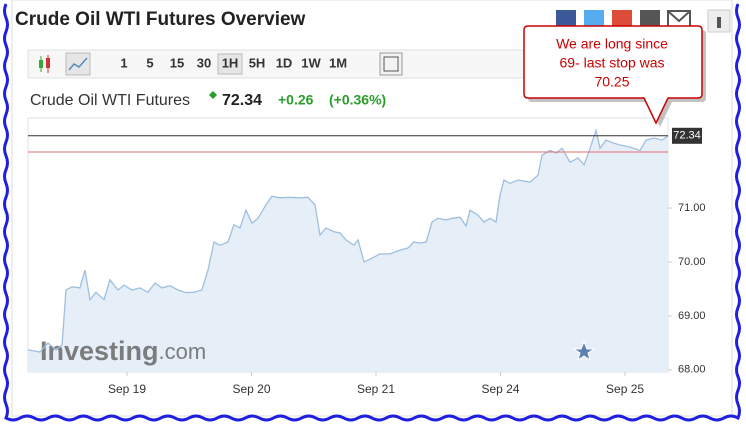  What do you see at coordinates (160, 19) in the screenshot?
I see `page-title: Crude Oil WTI Futures Overview` at bounding box center [160, 19].